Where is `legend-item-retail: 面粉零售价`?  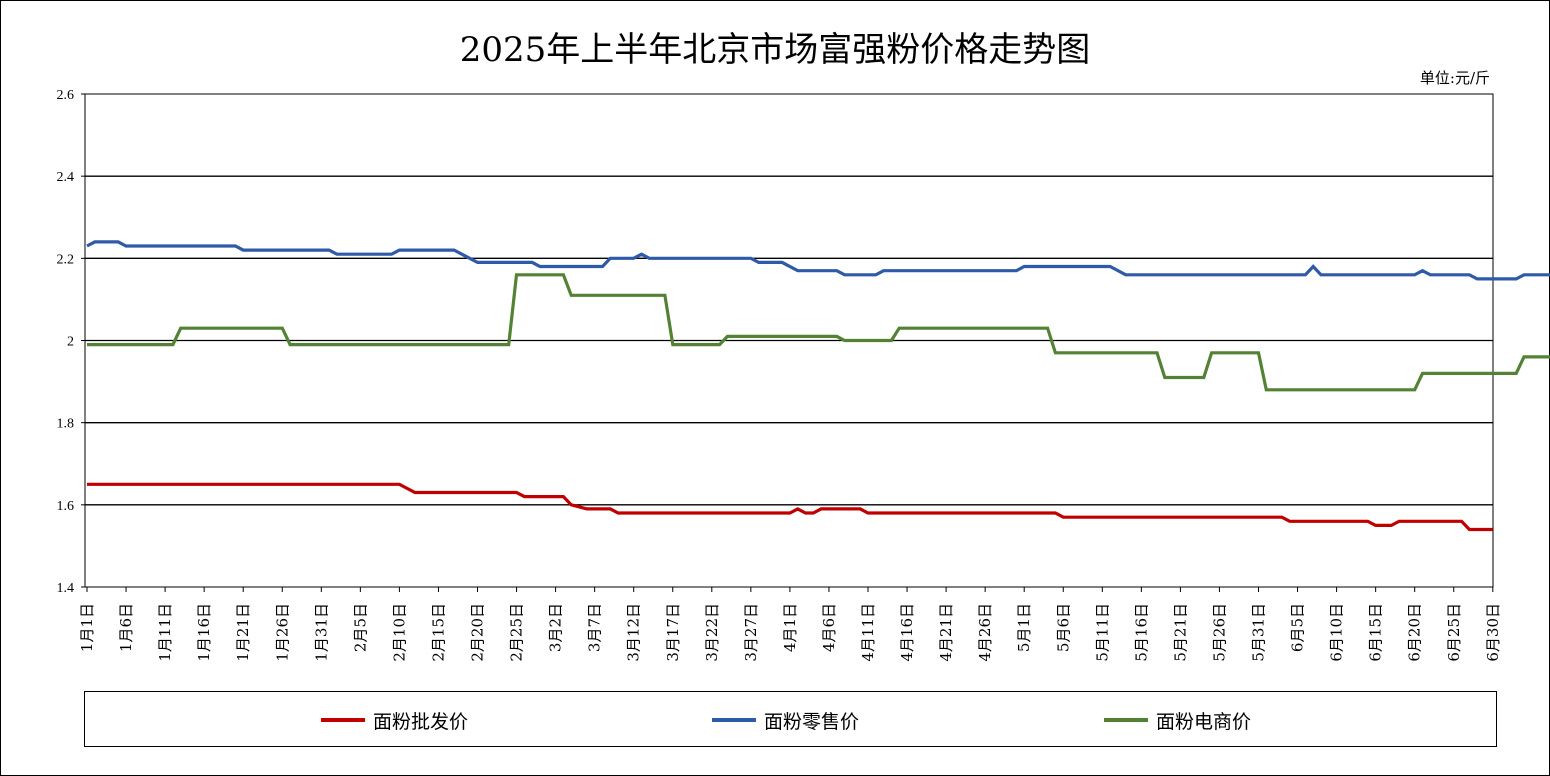 legend-item-retail: 面粉零售价 is located at coordinates (785, 720).